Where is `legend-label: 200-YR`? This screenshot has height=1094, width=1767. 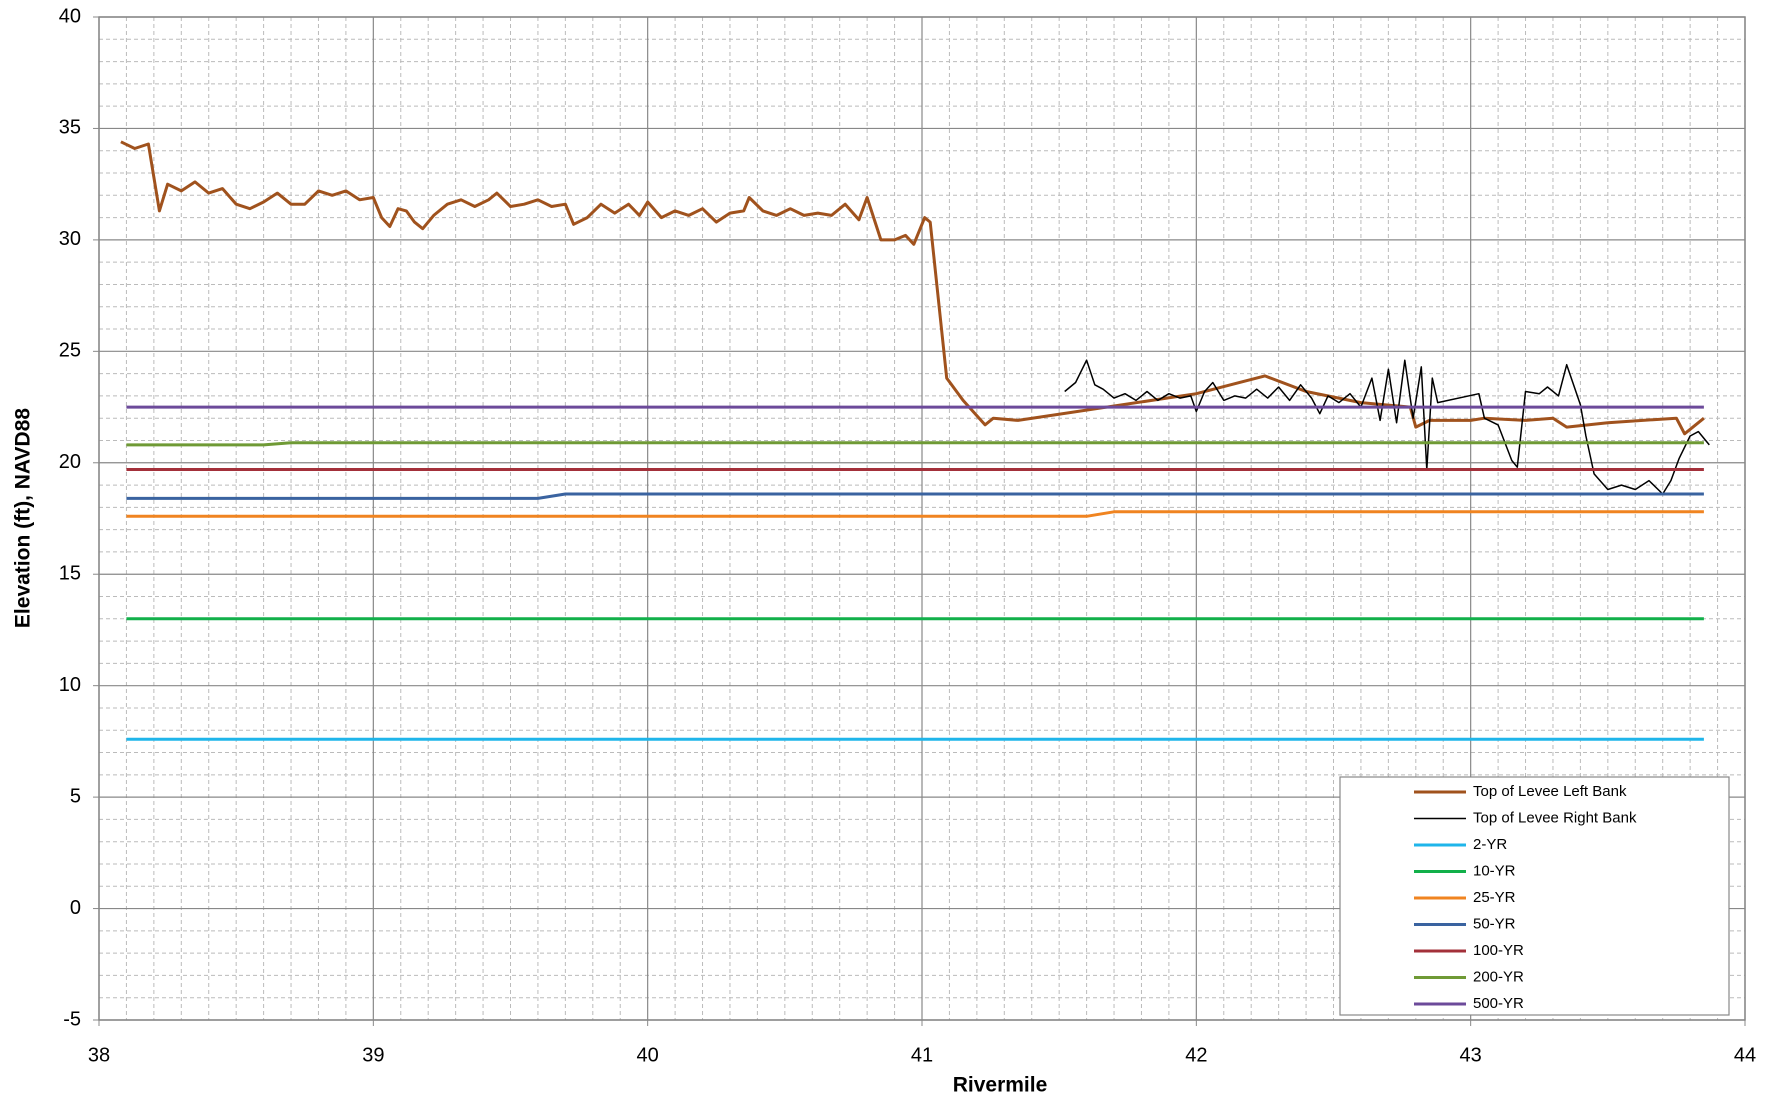
legend-label: 200-YR is located at coordinates (1498, 976).